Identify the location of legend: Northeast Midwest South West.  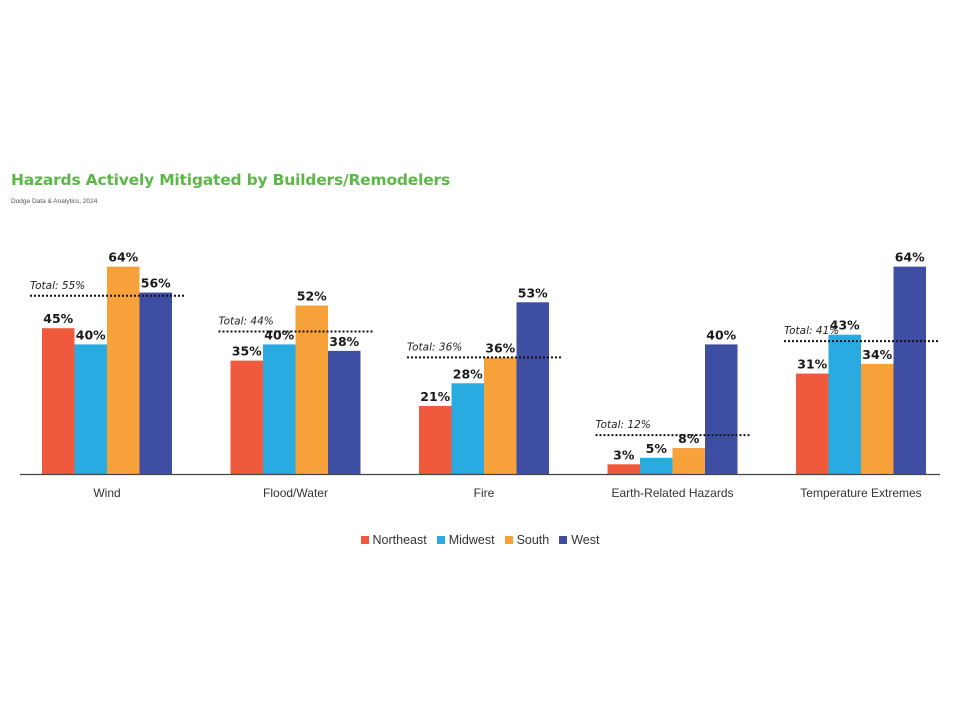
(480, 540).